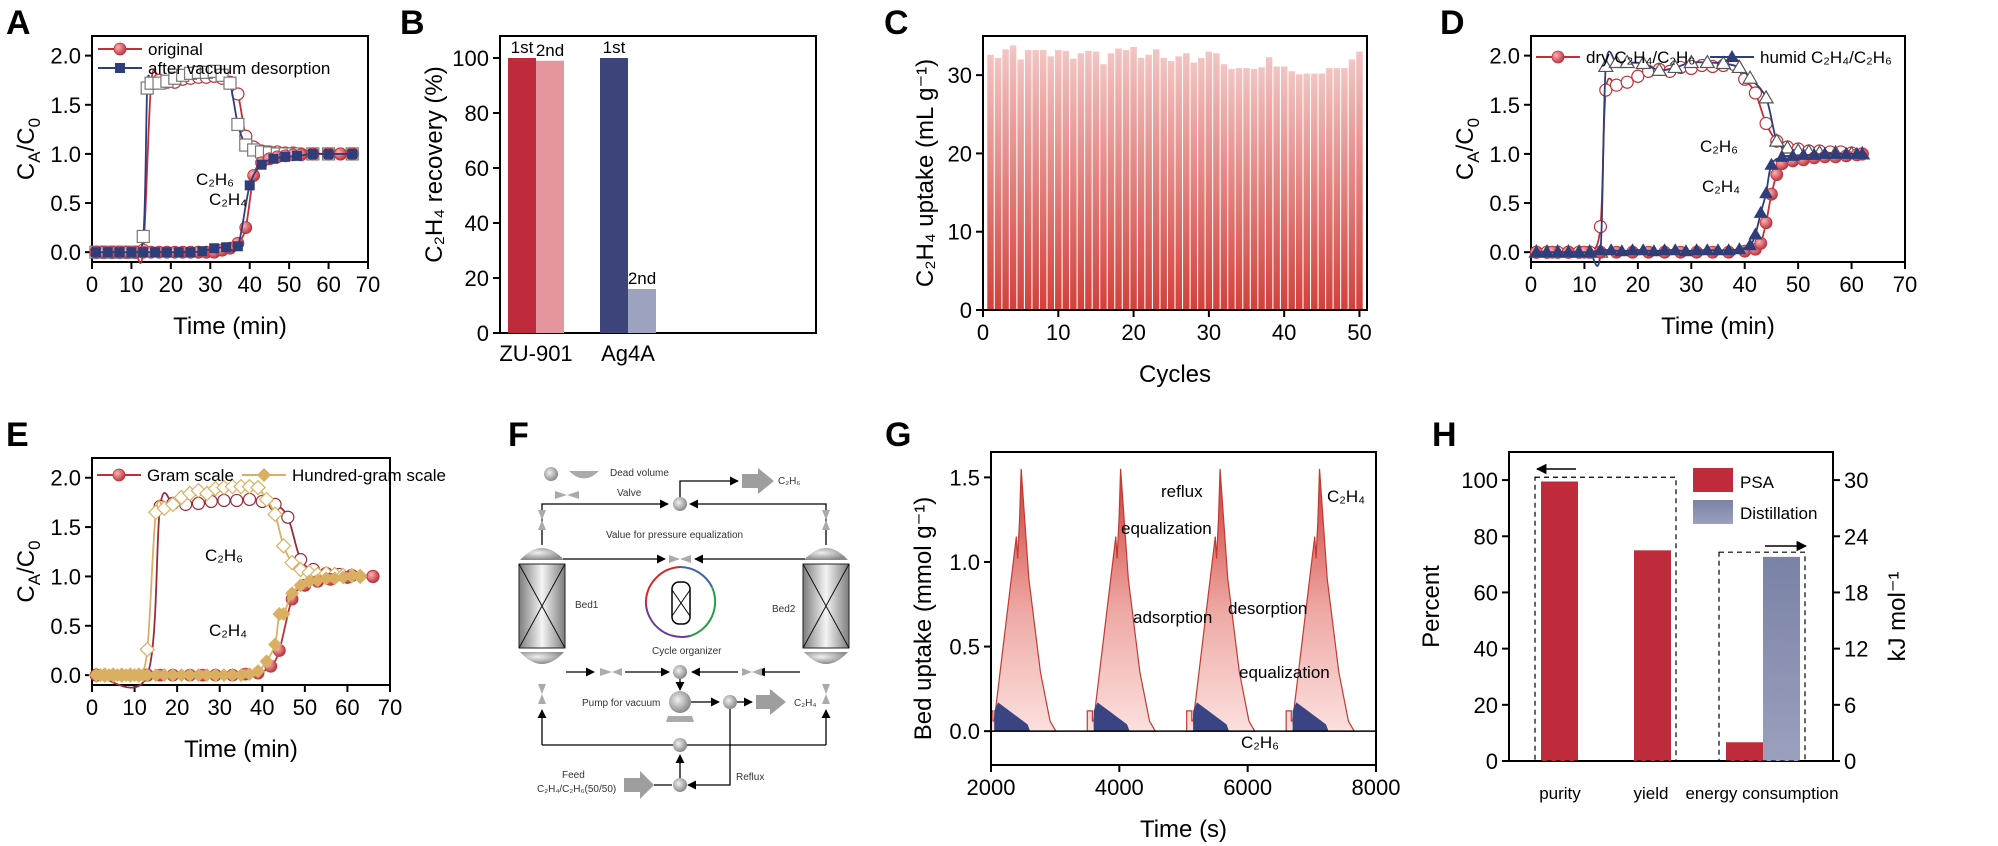 Image resolution: width=1998 pixels, height=846 pixels. I want to click on dashed-group-left, so click(1605, 619).